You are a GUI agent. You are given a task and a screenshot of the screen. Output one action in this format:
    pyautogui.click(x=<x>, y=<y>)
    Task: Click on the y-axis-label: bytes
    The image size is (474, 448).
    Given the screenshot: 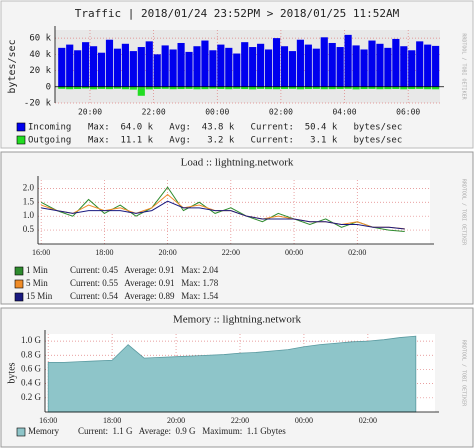 What is the action you would take?
    pyautogui.click(x=11, y=372)
    